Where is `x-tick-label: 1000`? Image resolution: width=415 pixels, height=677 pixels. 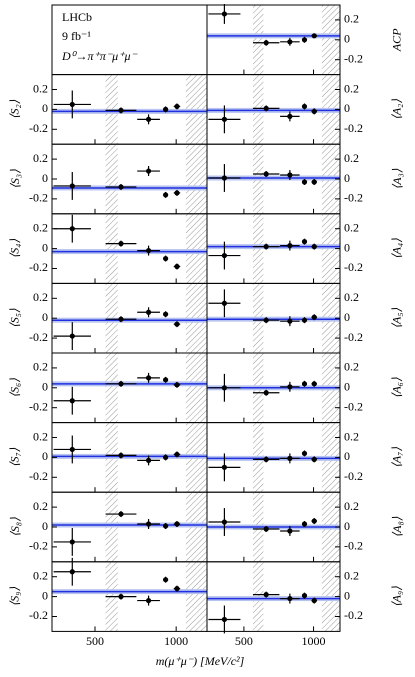 x-tick-label: 1000 is located at coordinates (314, 641).